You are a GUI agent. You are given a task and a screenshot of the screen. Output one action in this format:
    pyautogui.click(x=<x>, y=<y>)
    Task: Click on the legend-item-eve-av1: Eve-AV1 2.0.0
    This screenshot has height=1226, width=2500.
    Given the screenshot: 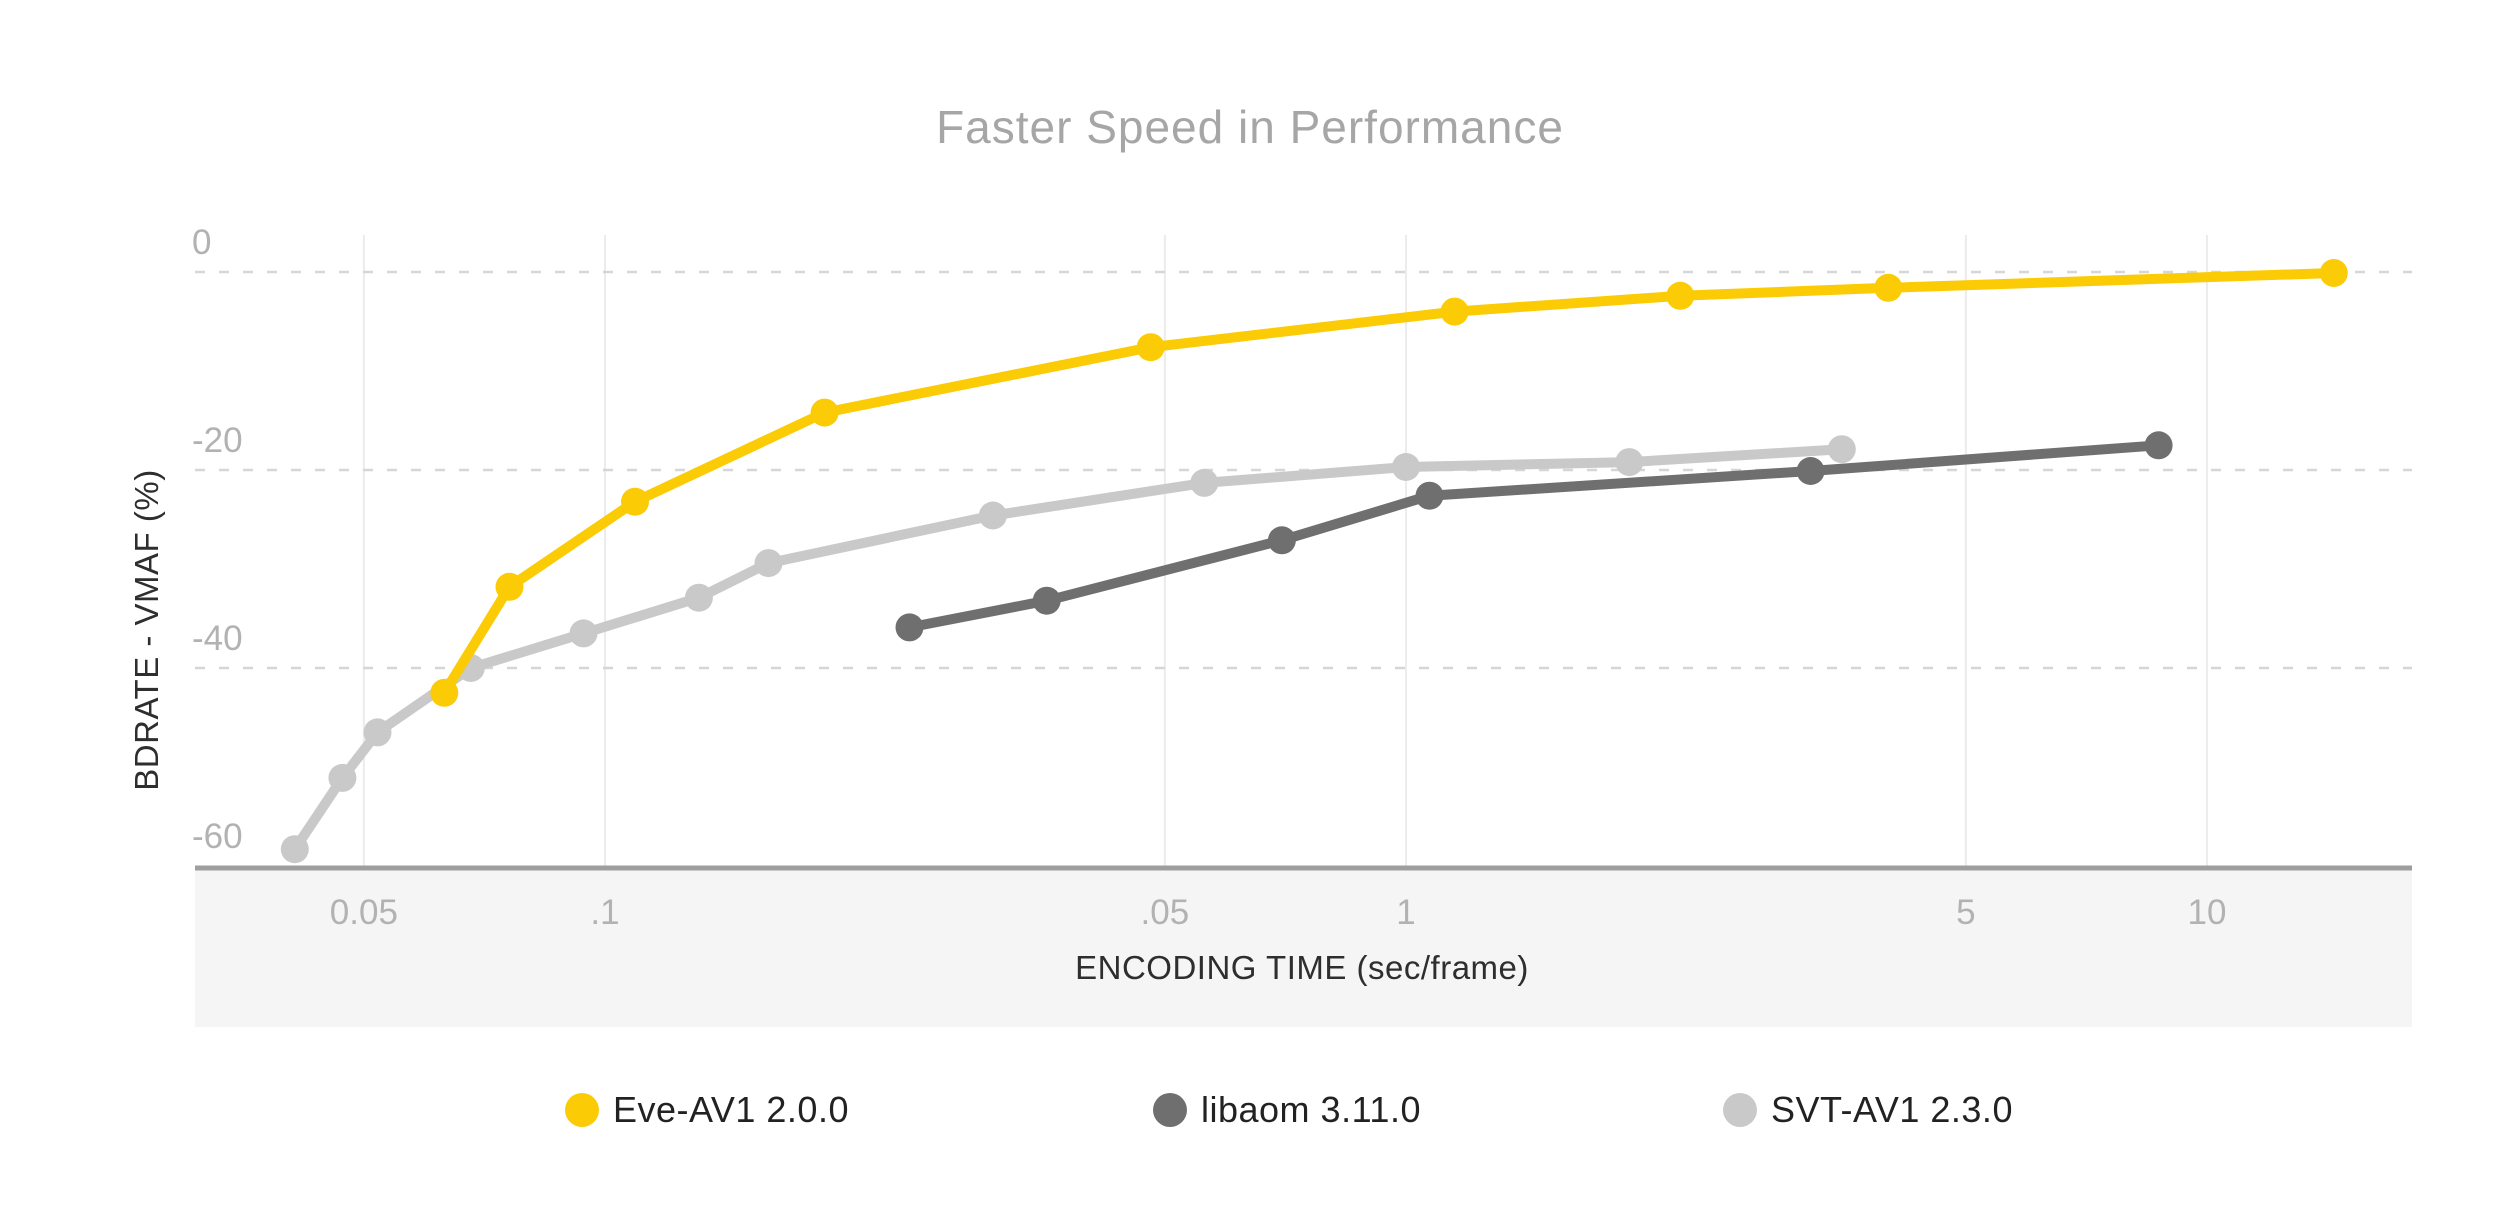 What is the action you would take?
    pyautogui.click(x=707, y=1110)
    